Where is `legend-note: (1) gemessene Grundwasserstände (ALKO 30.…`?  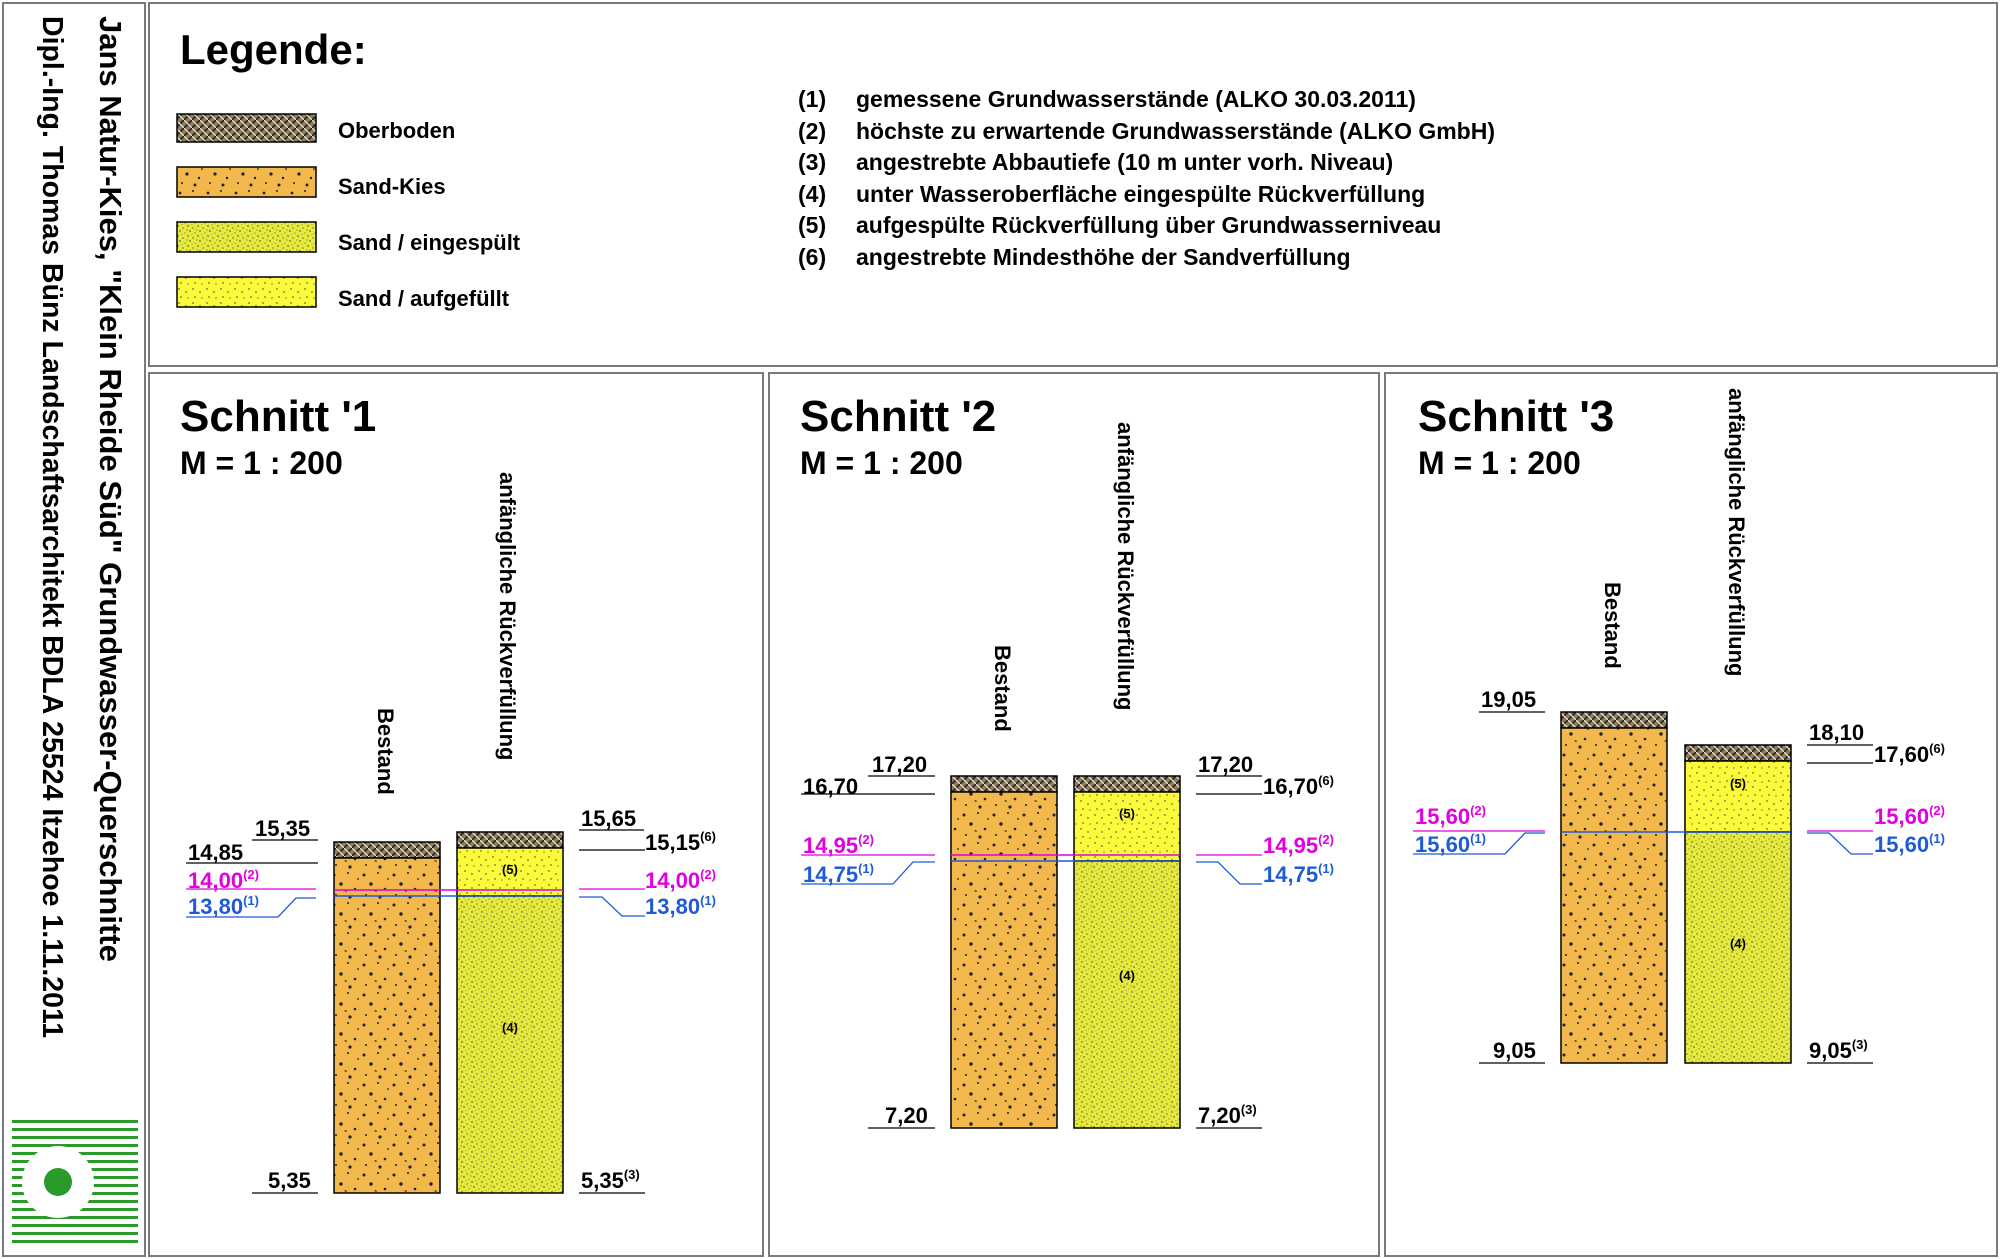
legend-note: (1) gemessene Grundwasserstände (ALKO 30.… is located at coordinates (1107, 99).